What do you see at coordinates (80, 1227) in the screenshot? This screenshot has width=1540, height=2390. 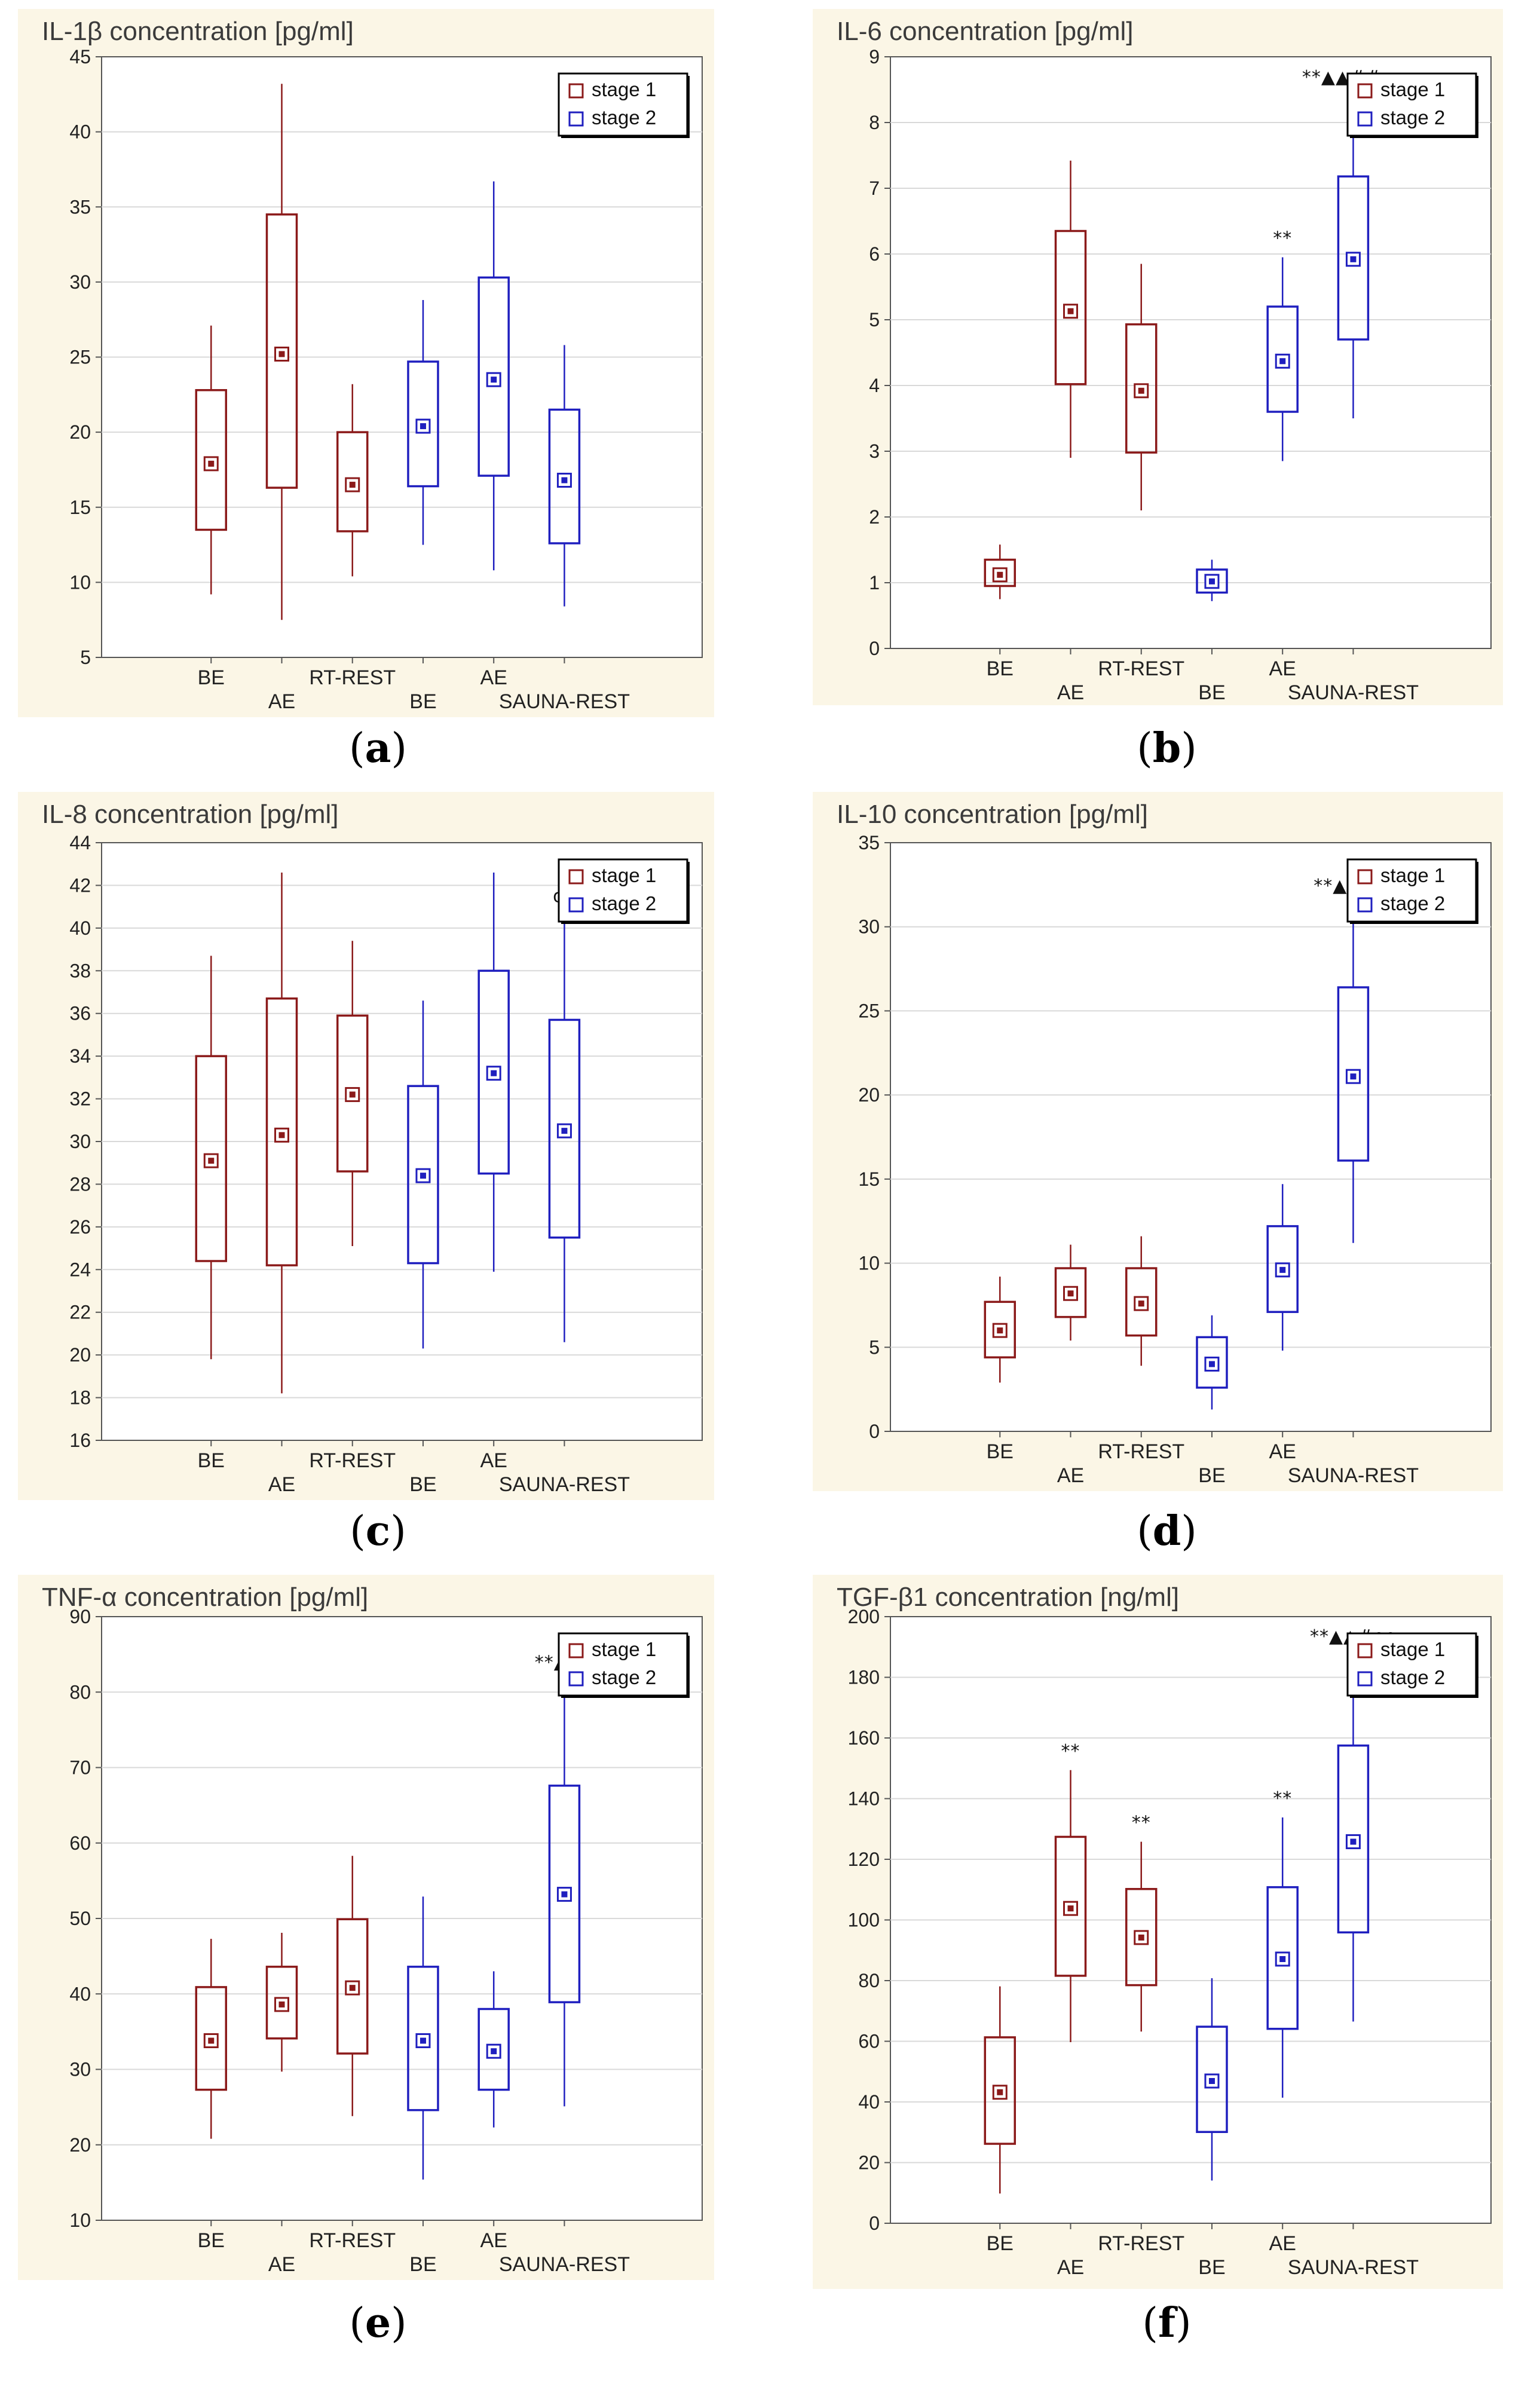 I see `y-tick-label: 26` at bounding box center [80, 1227].